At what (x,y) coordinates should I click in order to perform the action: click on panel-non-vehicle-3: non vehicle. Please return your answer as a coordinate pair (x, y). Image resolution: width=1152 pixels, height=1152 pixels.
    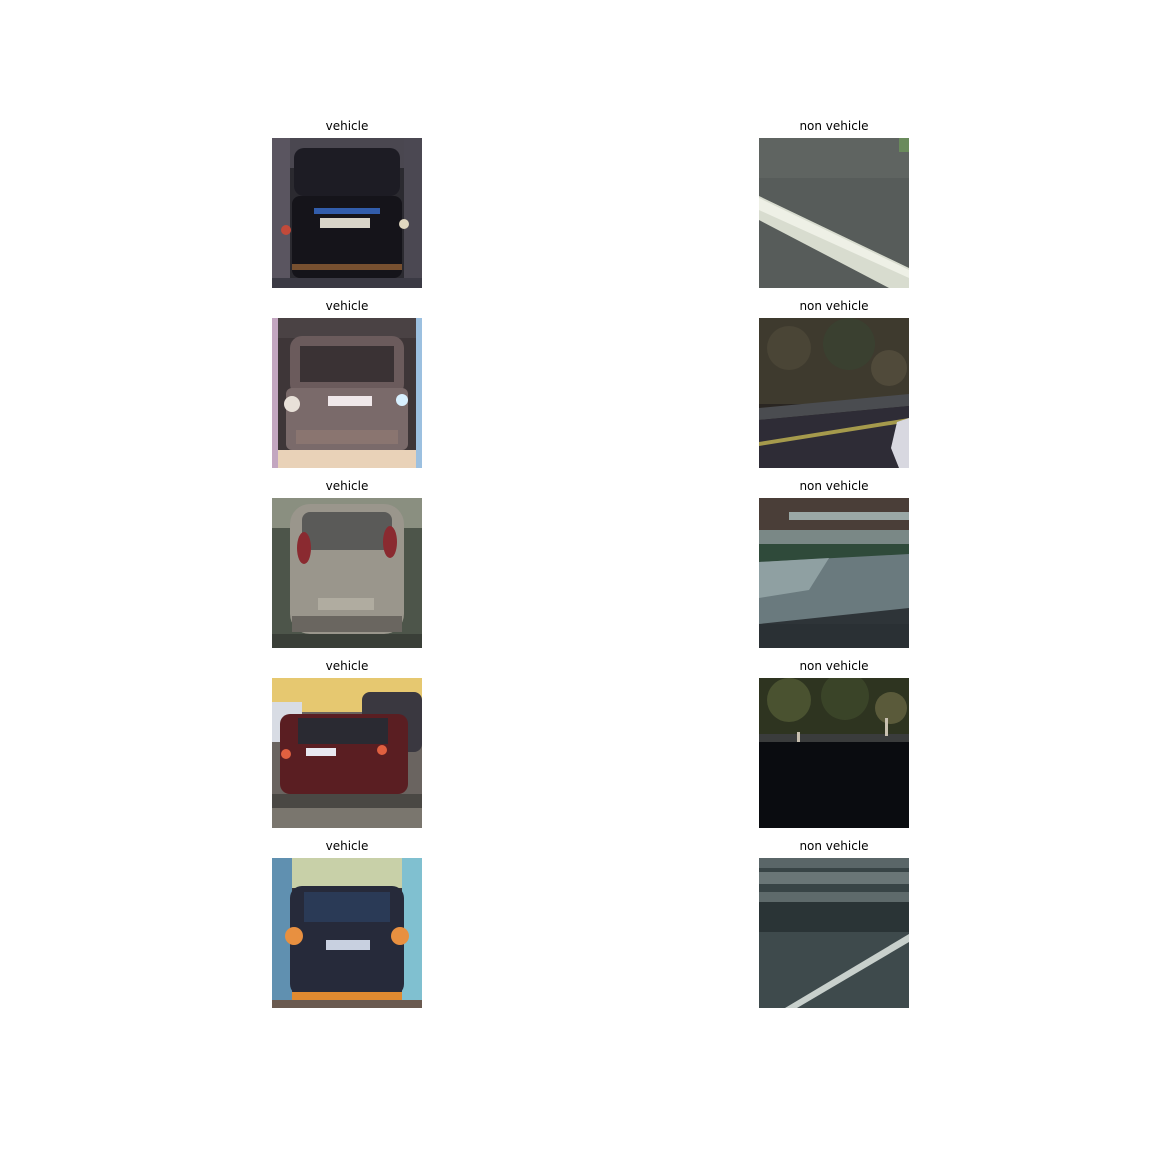
    Looking at the image, I should click on (834, 566).